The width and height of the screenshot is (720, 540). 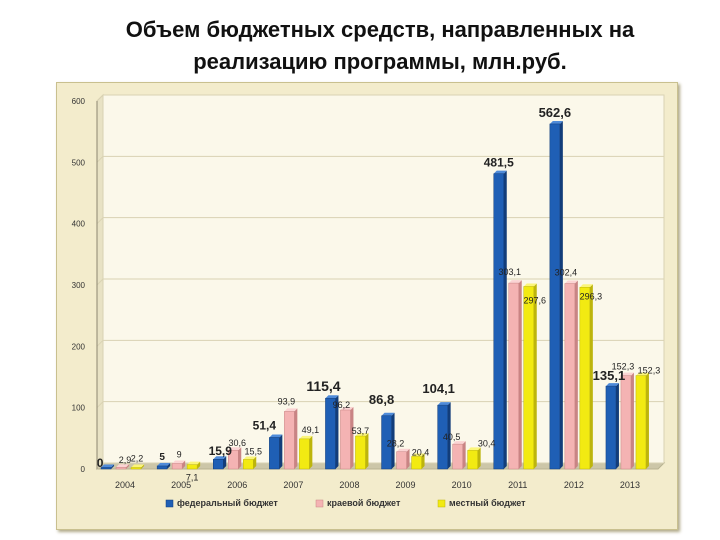 What do you see at coordinates (381, 399) in the screenshot?
I see `data-label: 86,8` at bounding box center [381, 399].